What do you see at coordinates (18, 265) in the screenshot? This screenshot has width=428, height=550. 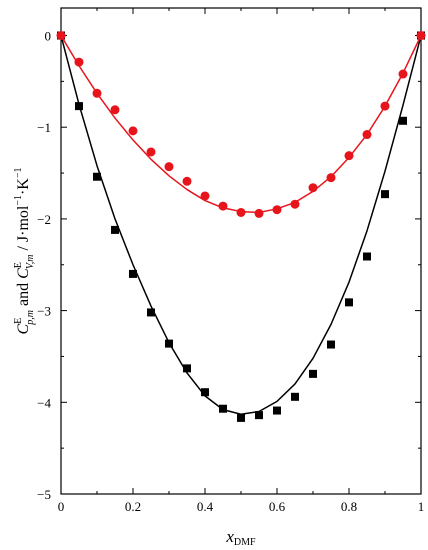 I see `y-title-c2-sup: E` at bounding box center [18, 265].